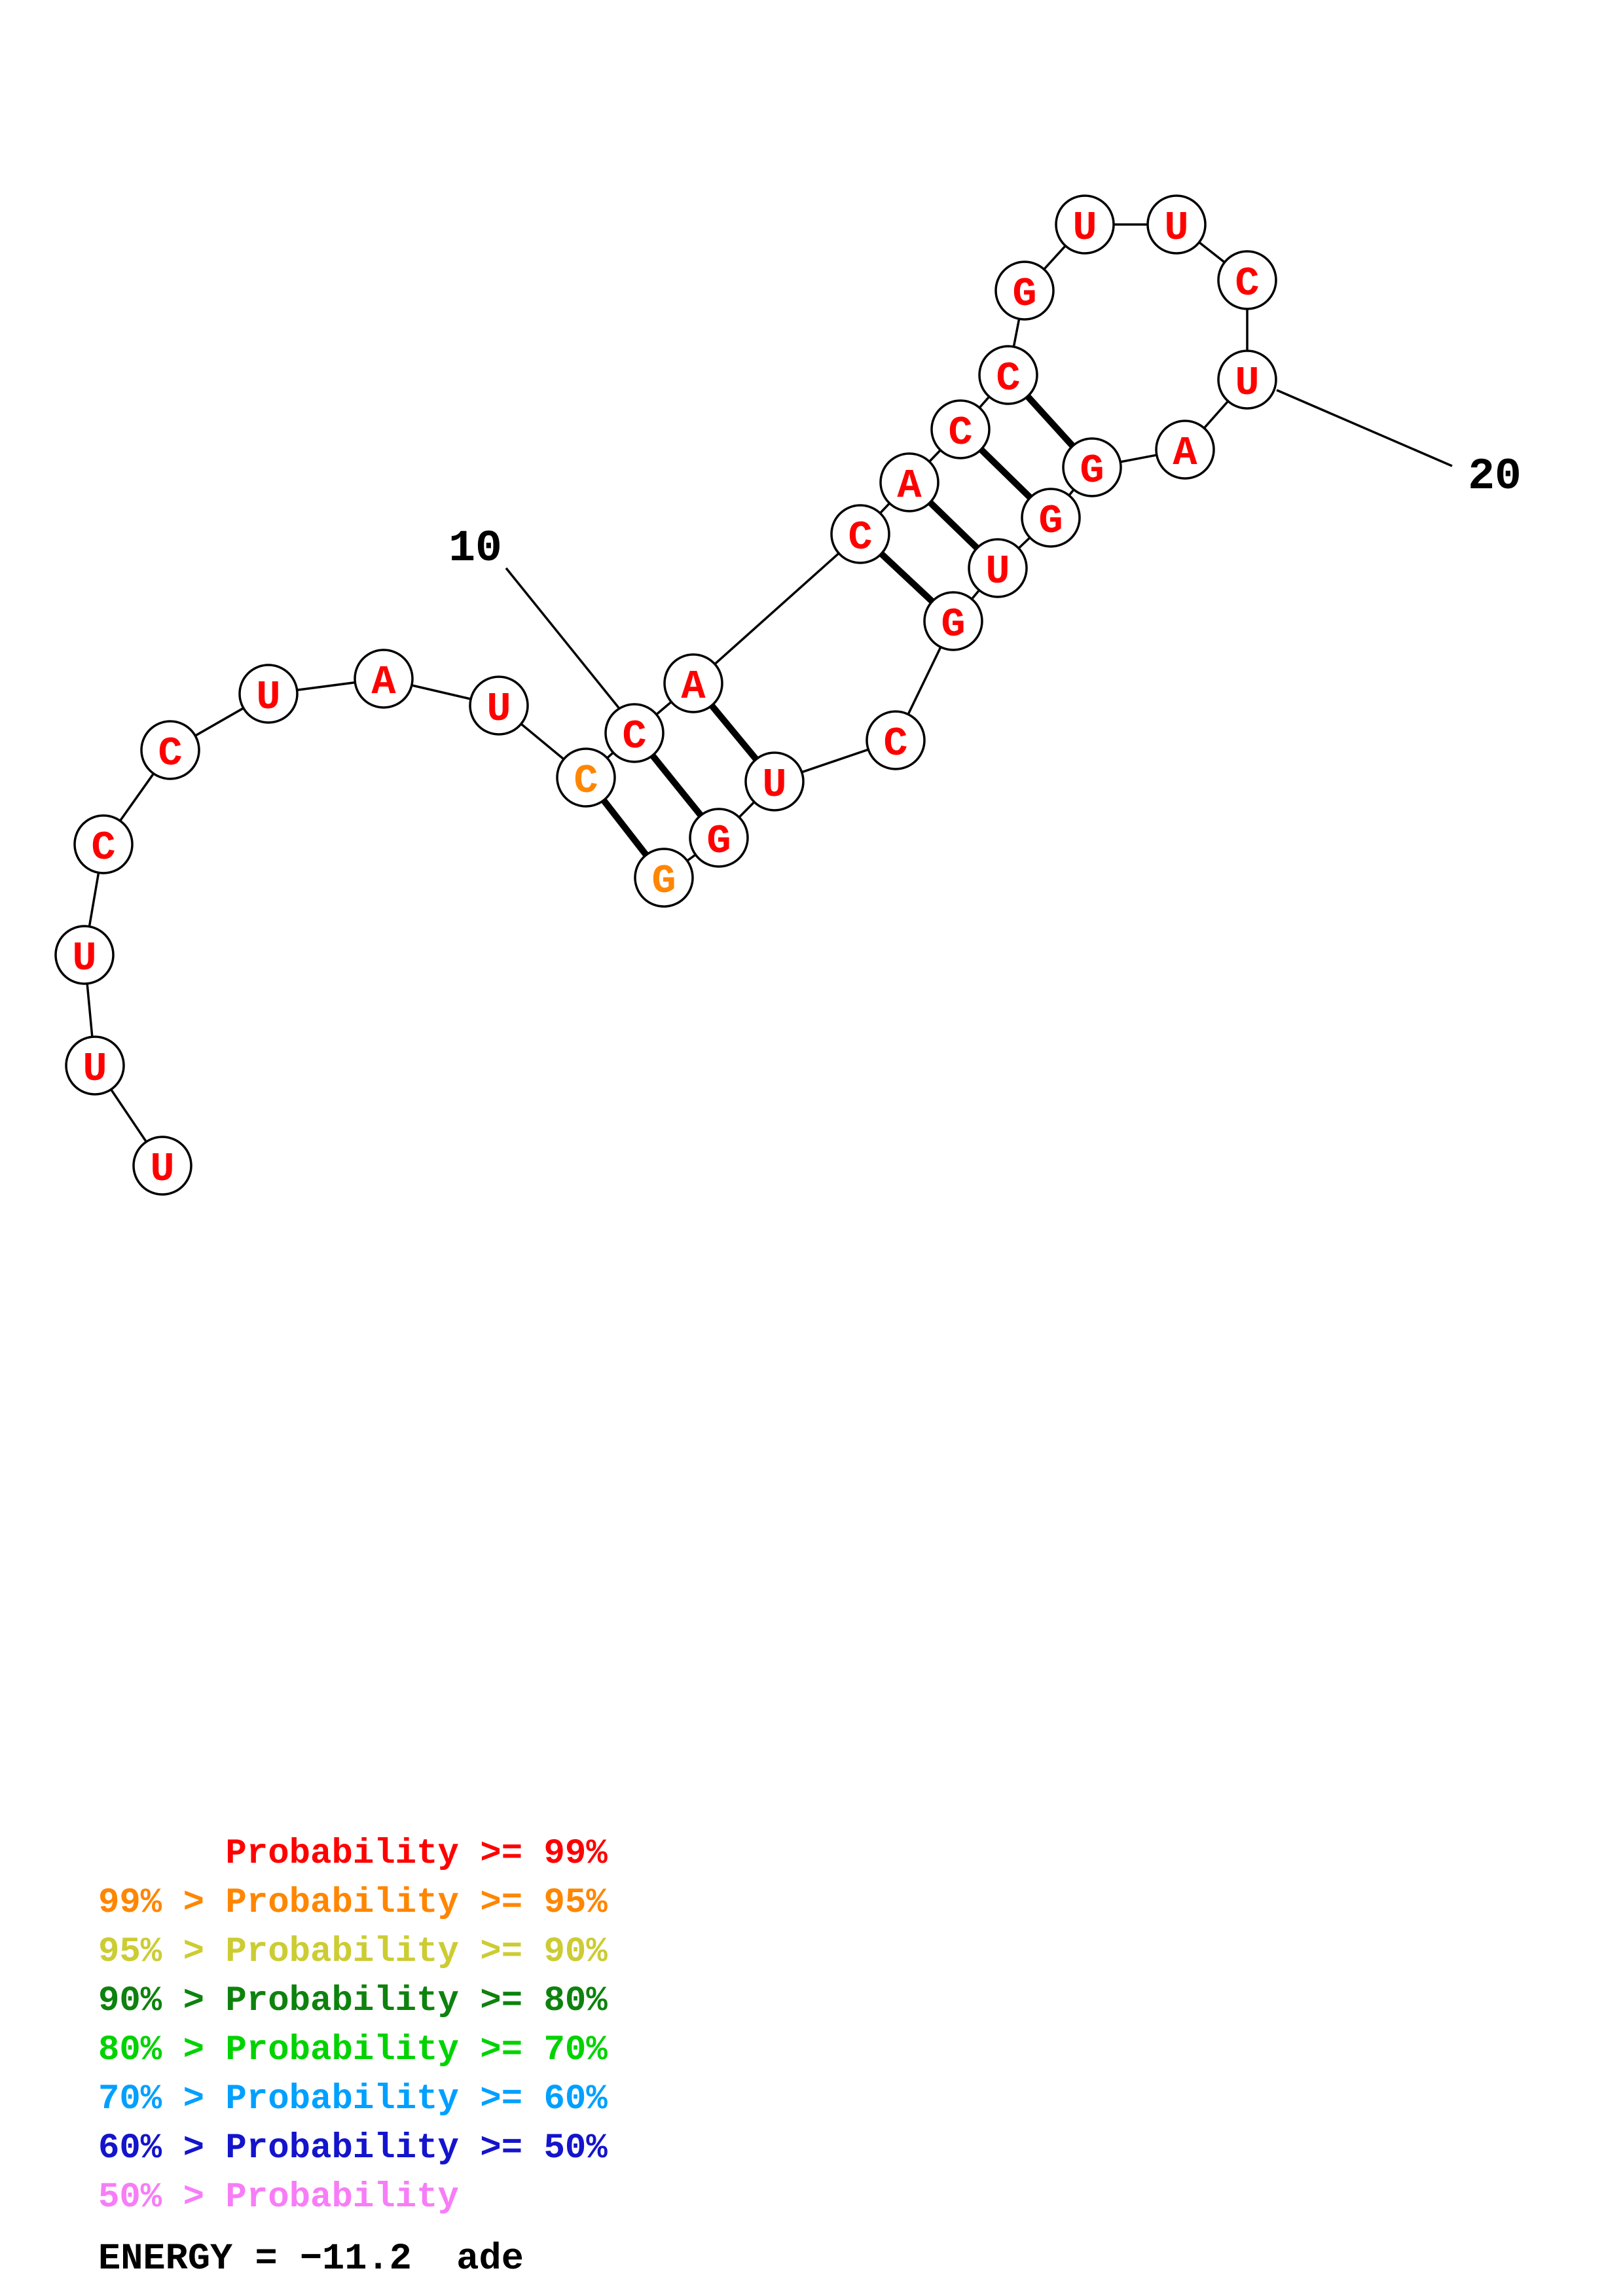 Image resolution: width=1623 pixels, height=2296 pixels. Describe the element at coordinates (353, 2001) in the screenshot. I see `legend-item: 90% > Probability >= 80%` at that location.